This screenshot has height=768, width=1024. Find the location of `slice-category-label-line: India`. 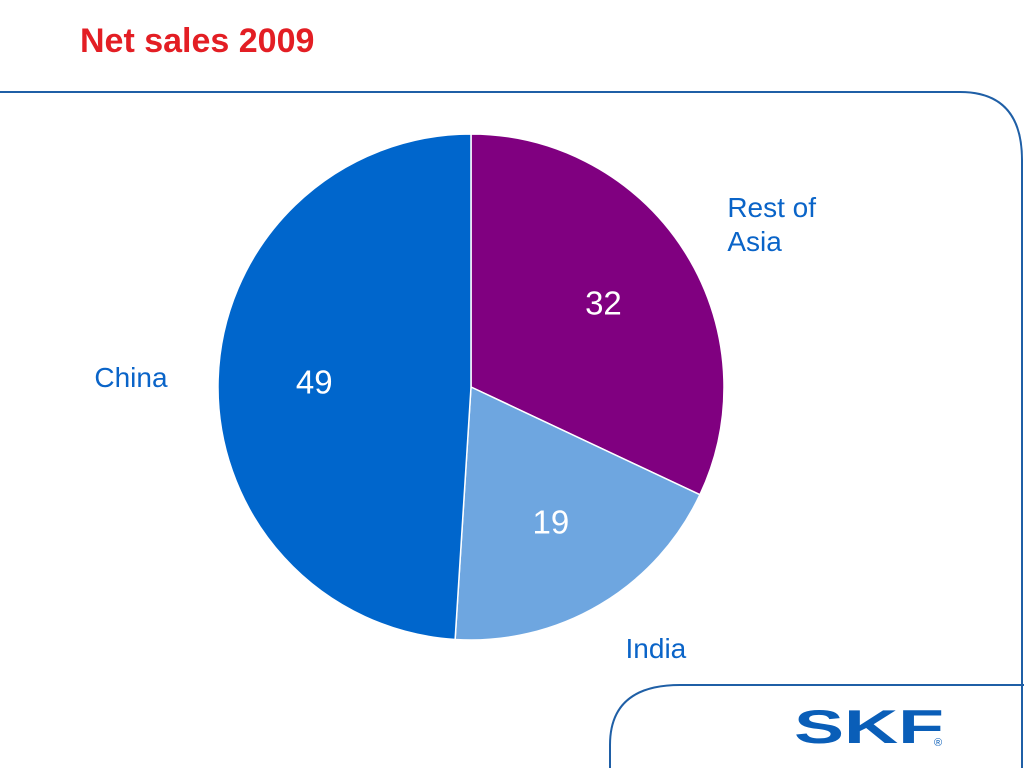

slice-category-label-line: India is located at coordinates (656, 648).